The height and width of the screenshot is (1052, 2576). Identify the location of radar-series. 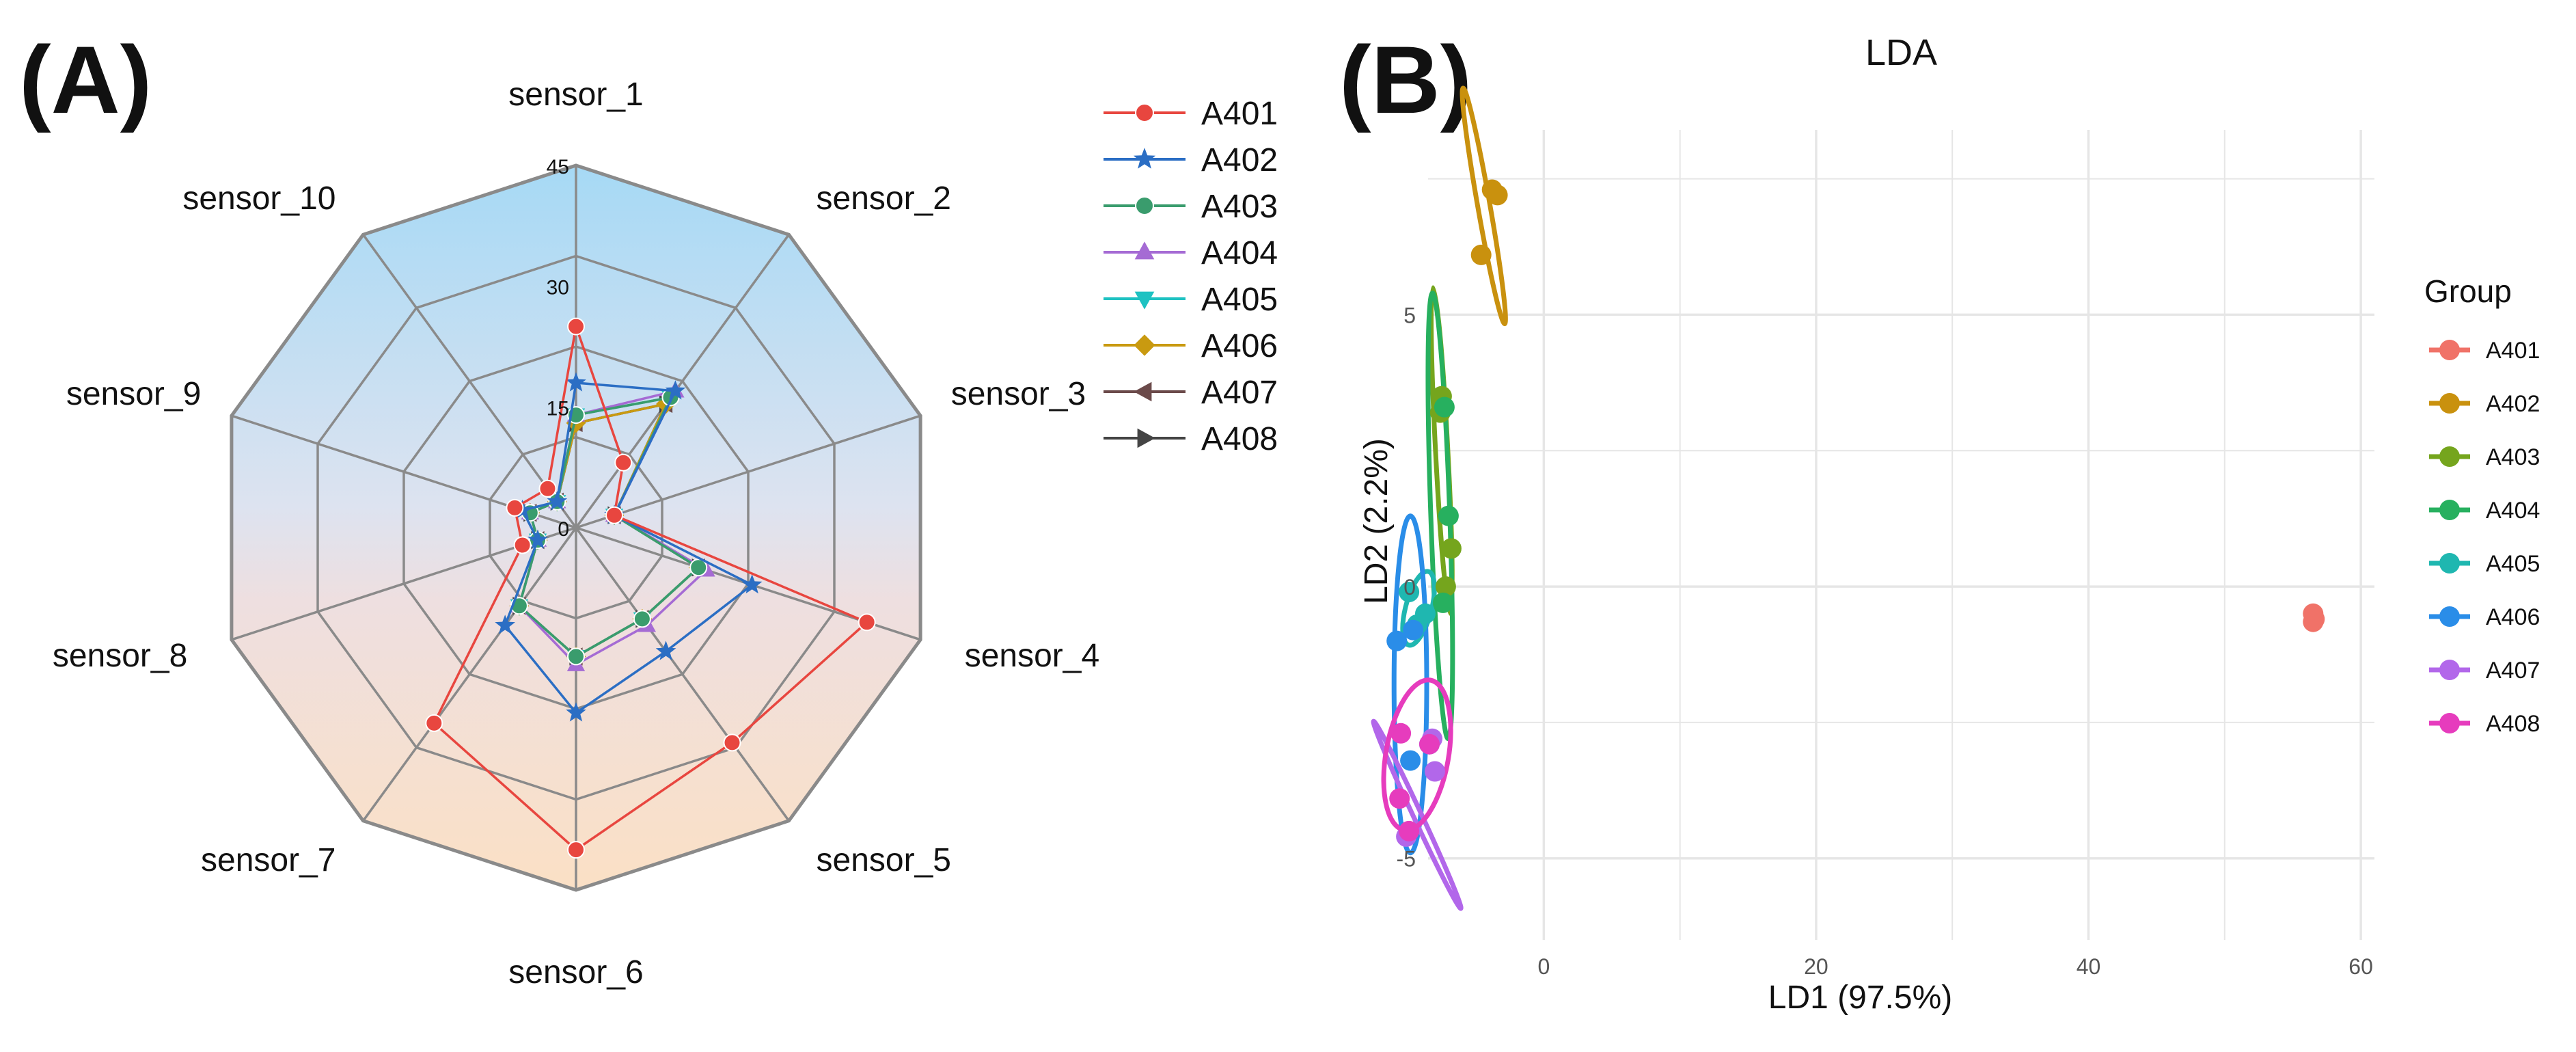
(650, 588).